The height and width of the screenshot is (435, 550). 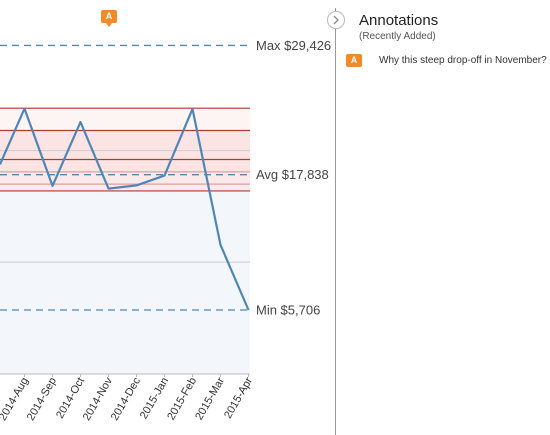 I want to click on collapse-sidebar-button, so click(x=336, y=20).